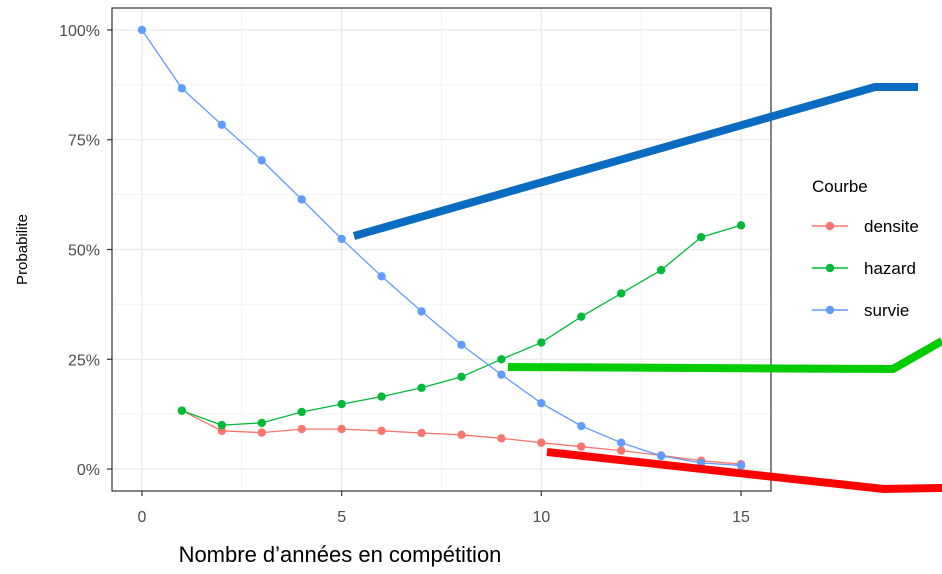  What do you see at coordinates (340, 554) in the screenshot?
I see `x-axis-title: Nombre d’années en compétition` at bounding box center [340, 554].